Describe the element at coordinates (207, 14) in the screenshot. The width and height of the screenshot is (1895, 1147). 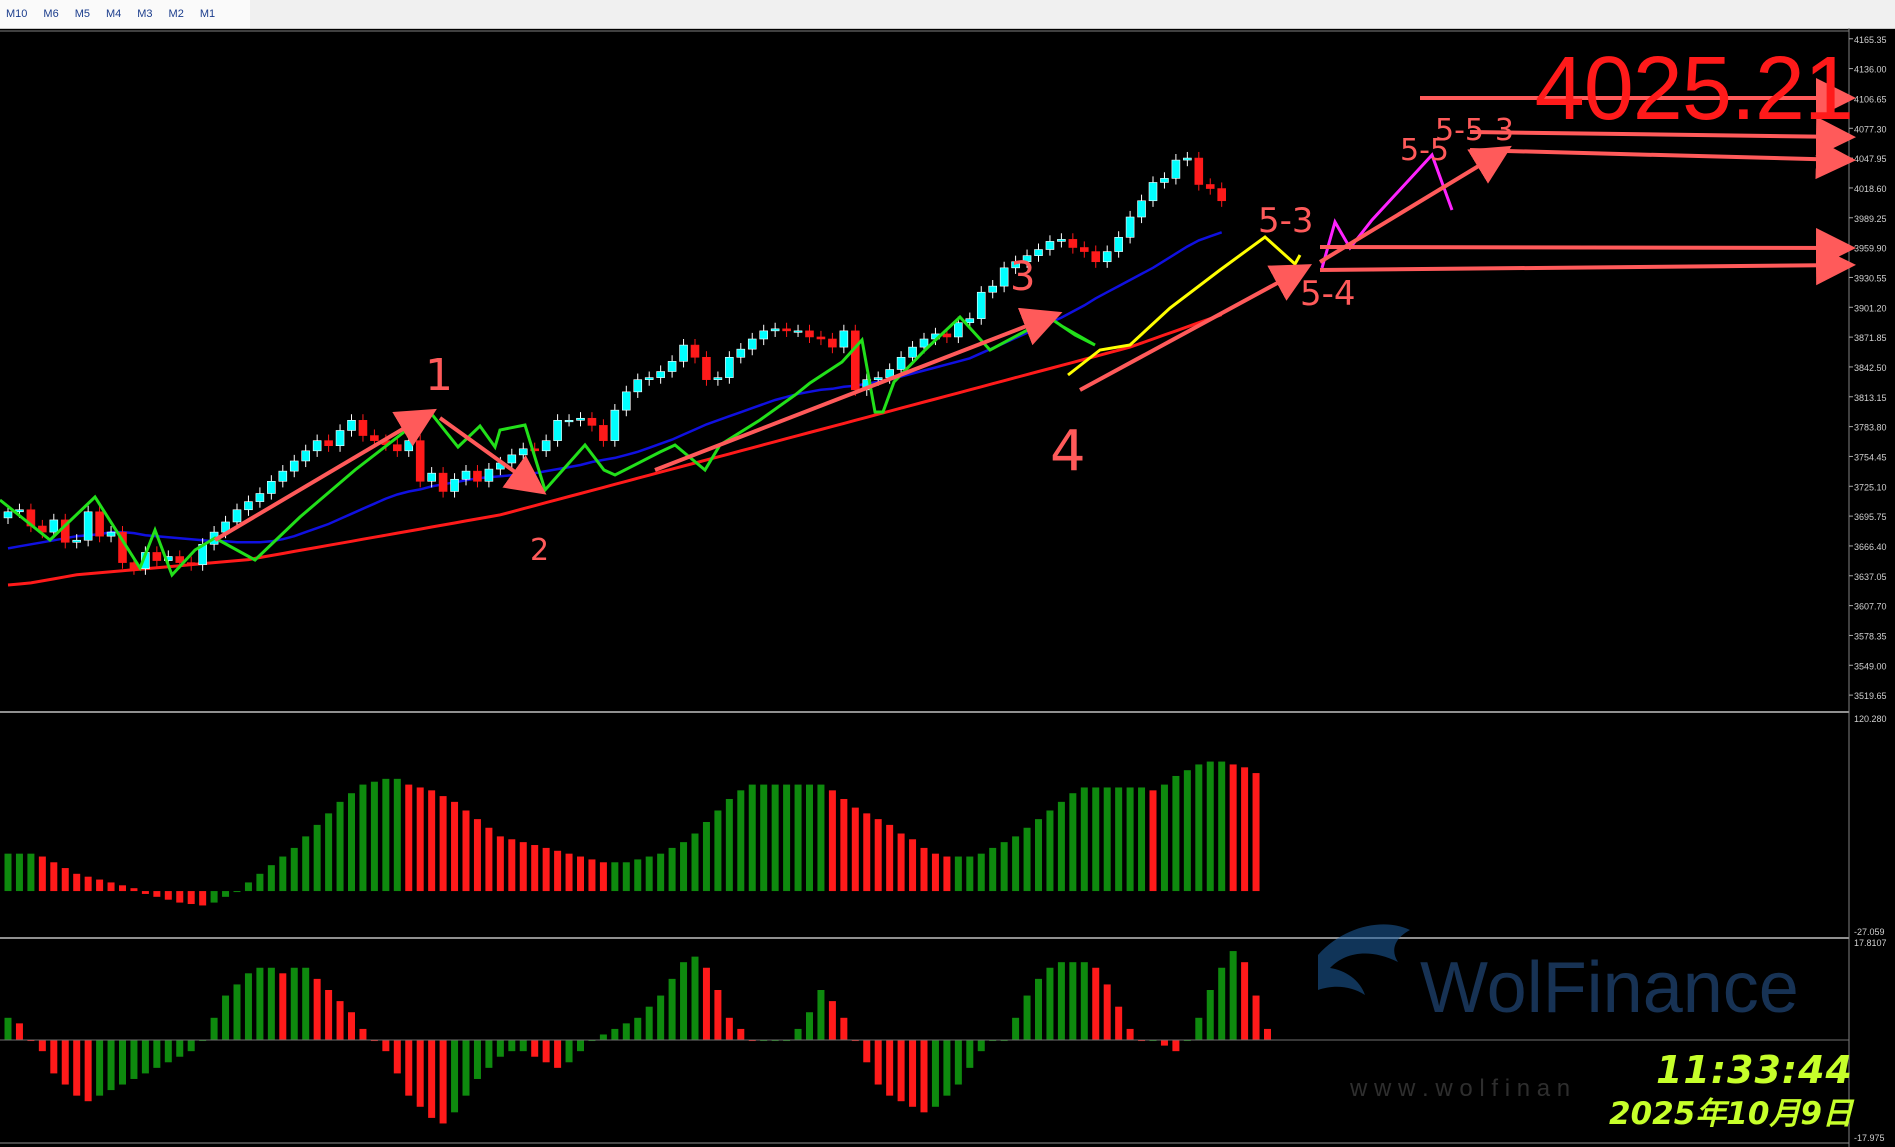
I see `timeframe-tab-m1: M1` at that location.